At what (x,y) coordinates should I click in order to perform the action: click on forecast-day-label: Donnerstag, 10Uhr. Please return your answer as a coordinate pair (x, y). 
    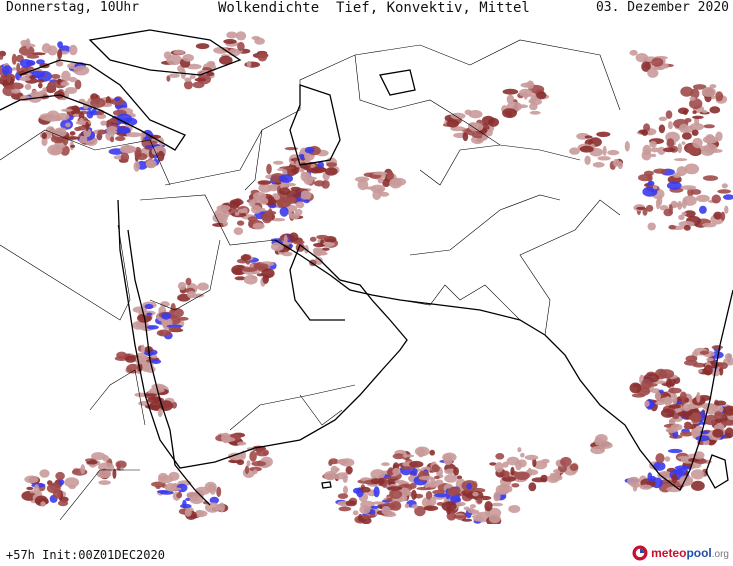
    Looking at the image, I should click on (73, 7).